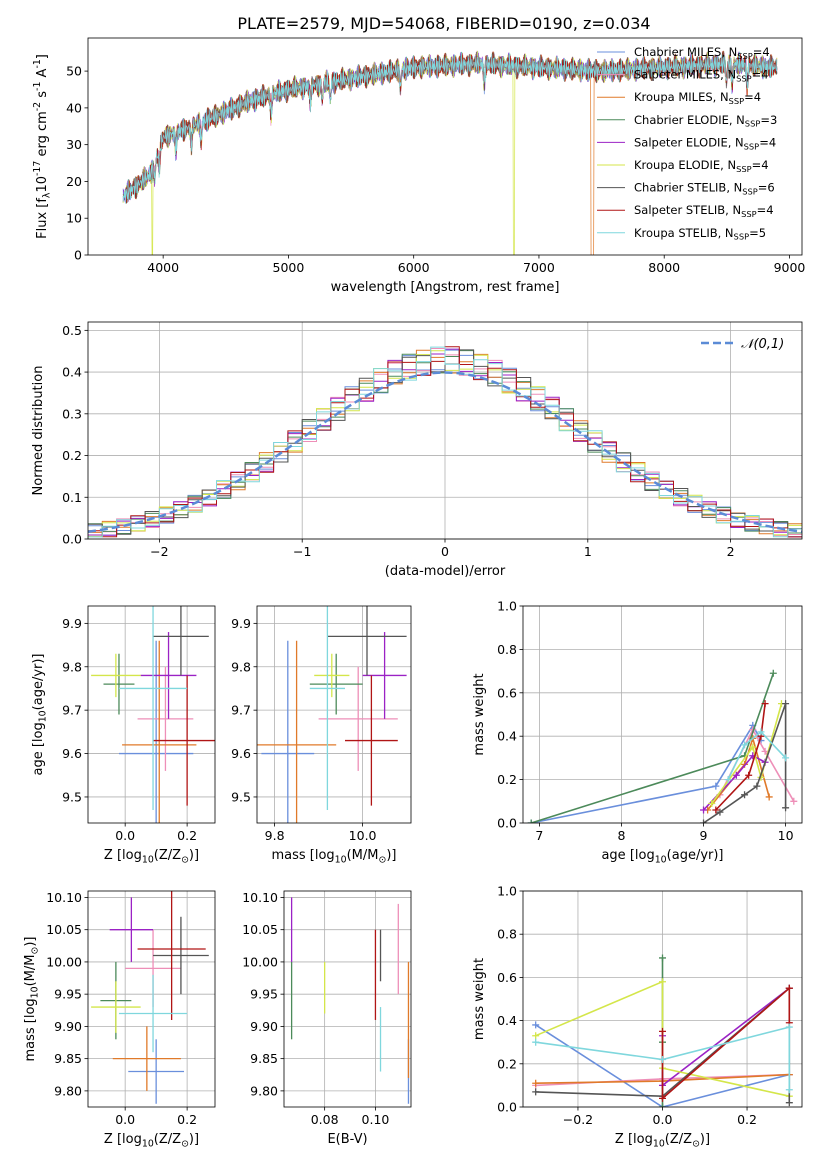 This screenshot has height=1170, width=819. What do you see at coordinates (662, 856) in the screenshot?
I see `x-axis-label: age [log10​(age/yr)]` at bounding box center [662, 856].